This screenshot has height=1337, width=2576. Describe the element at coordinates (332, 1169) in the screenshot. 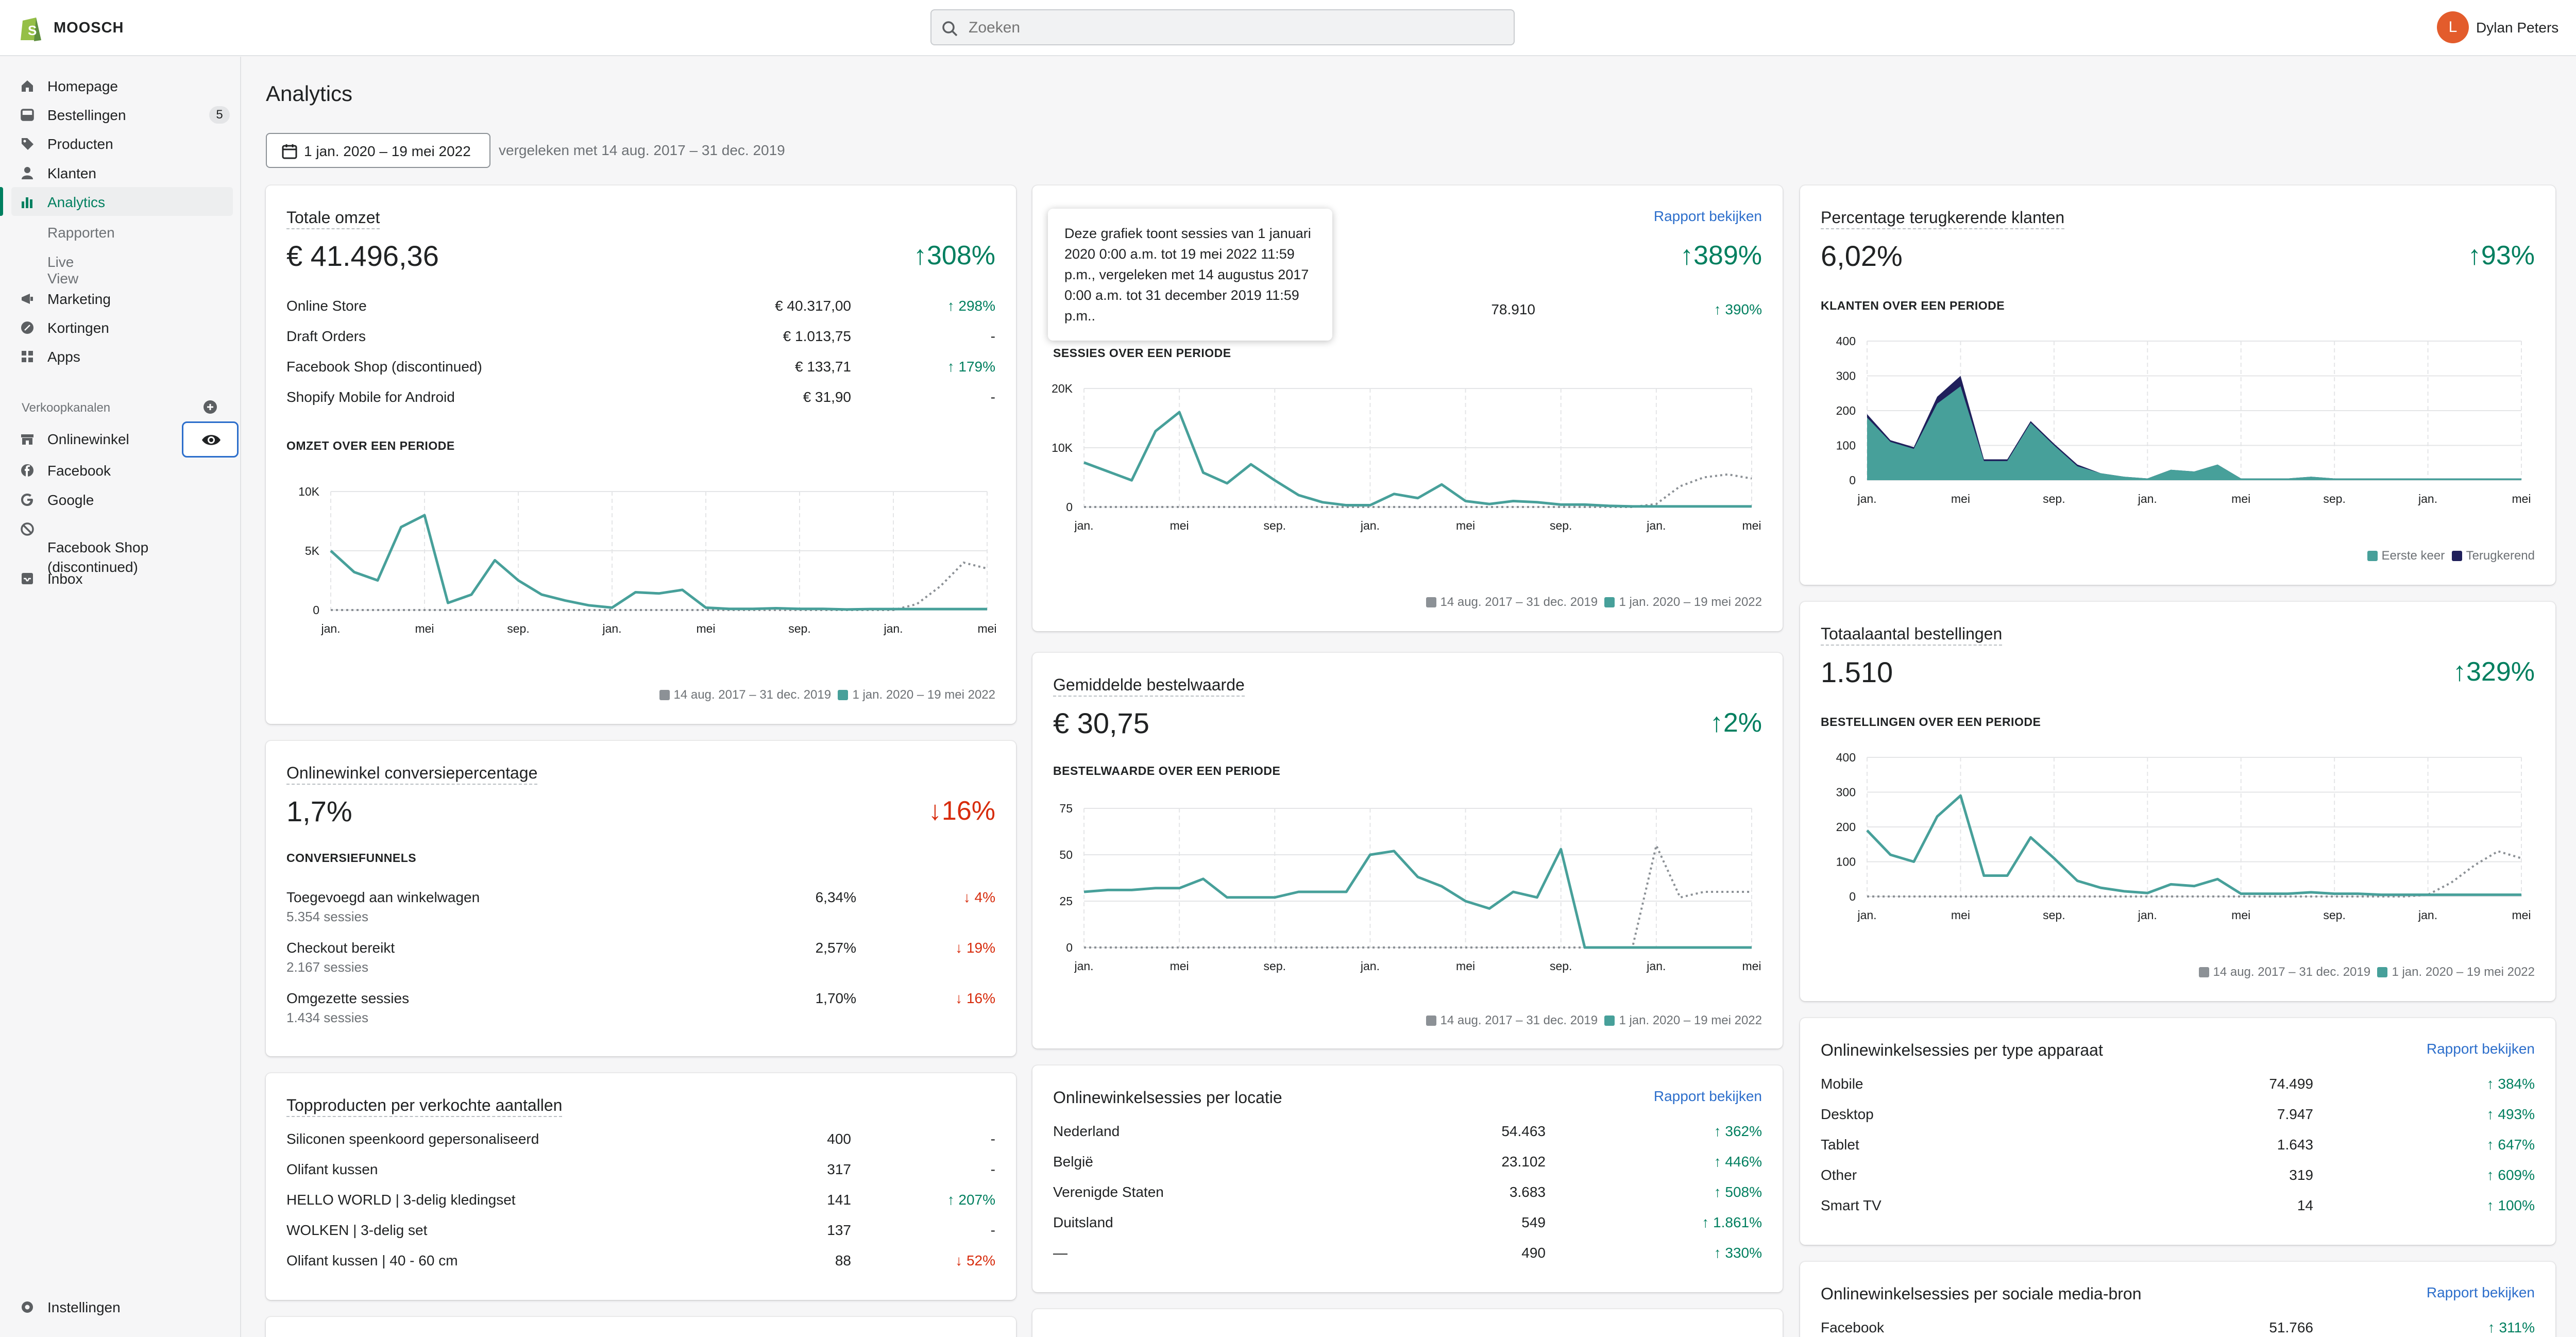

I see `row-label: Olifant kussen` at that location.